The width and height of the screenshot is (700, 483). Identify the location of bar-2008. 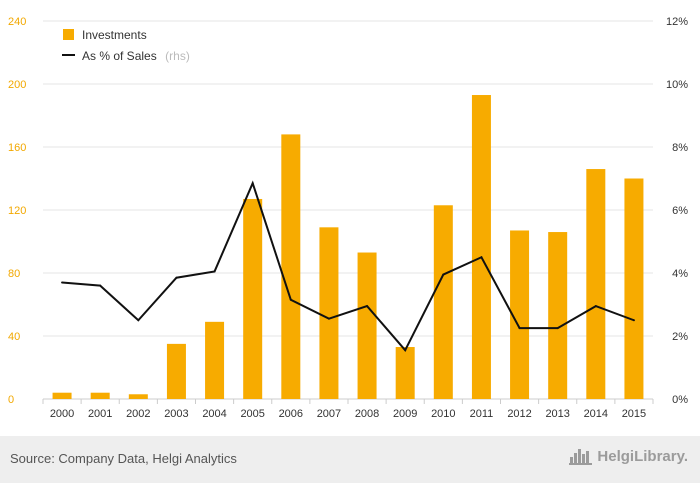
(367, 325).